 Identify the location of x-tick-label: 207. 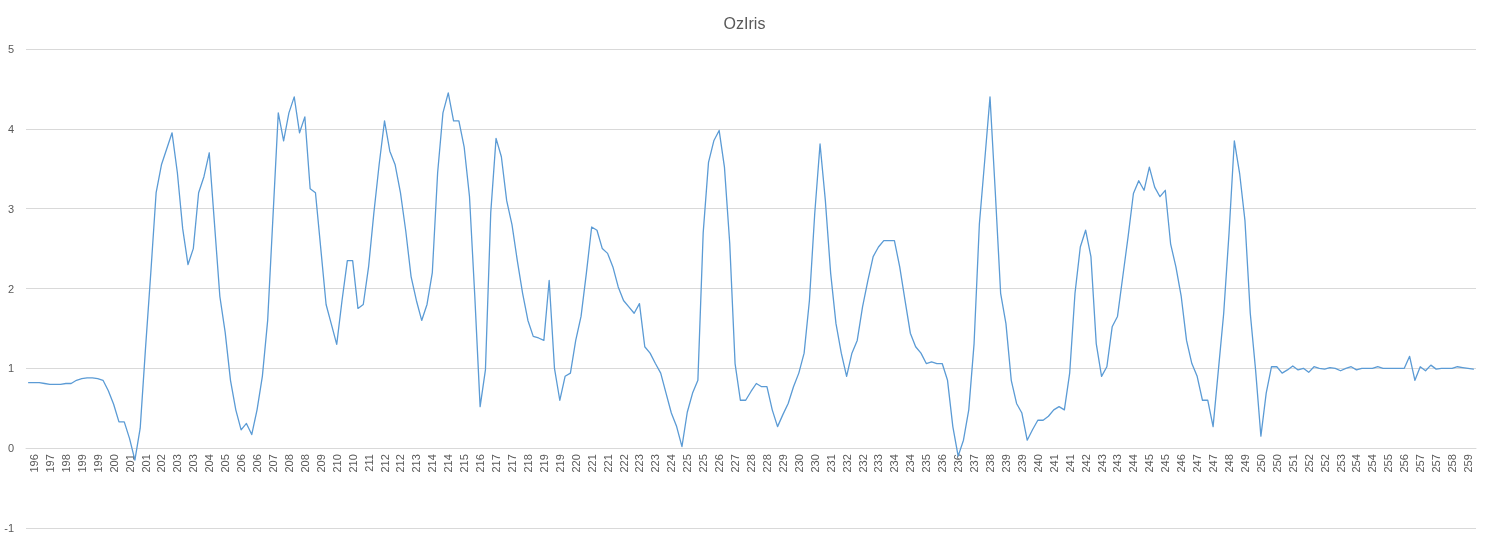
(272, 463).